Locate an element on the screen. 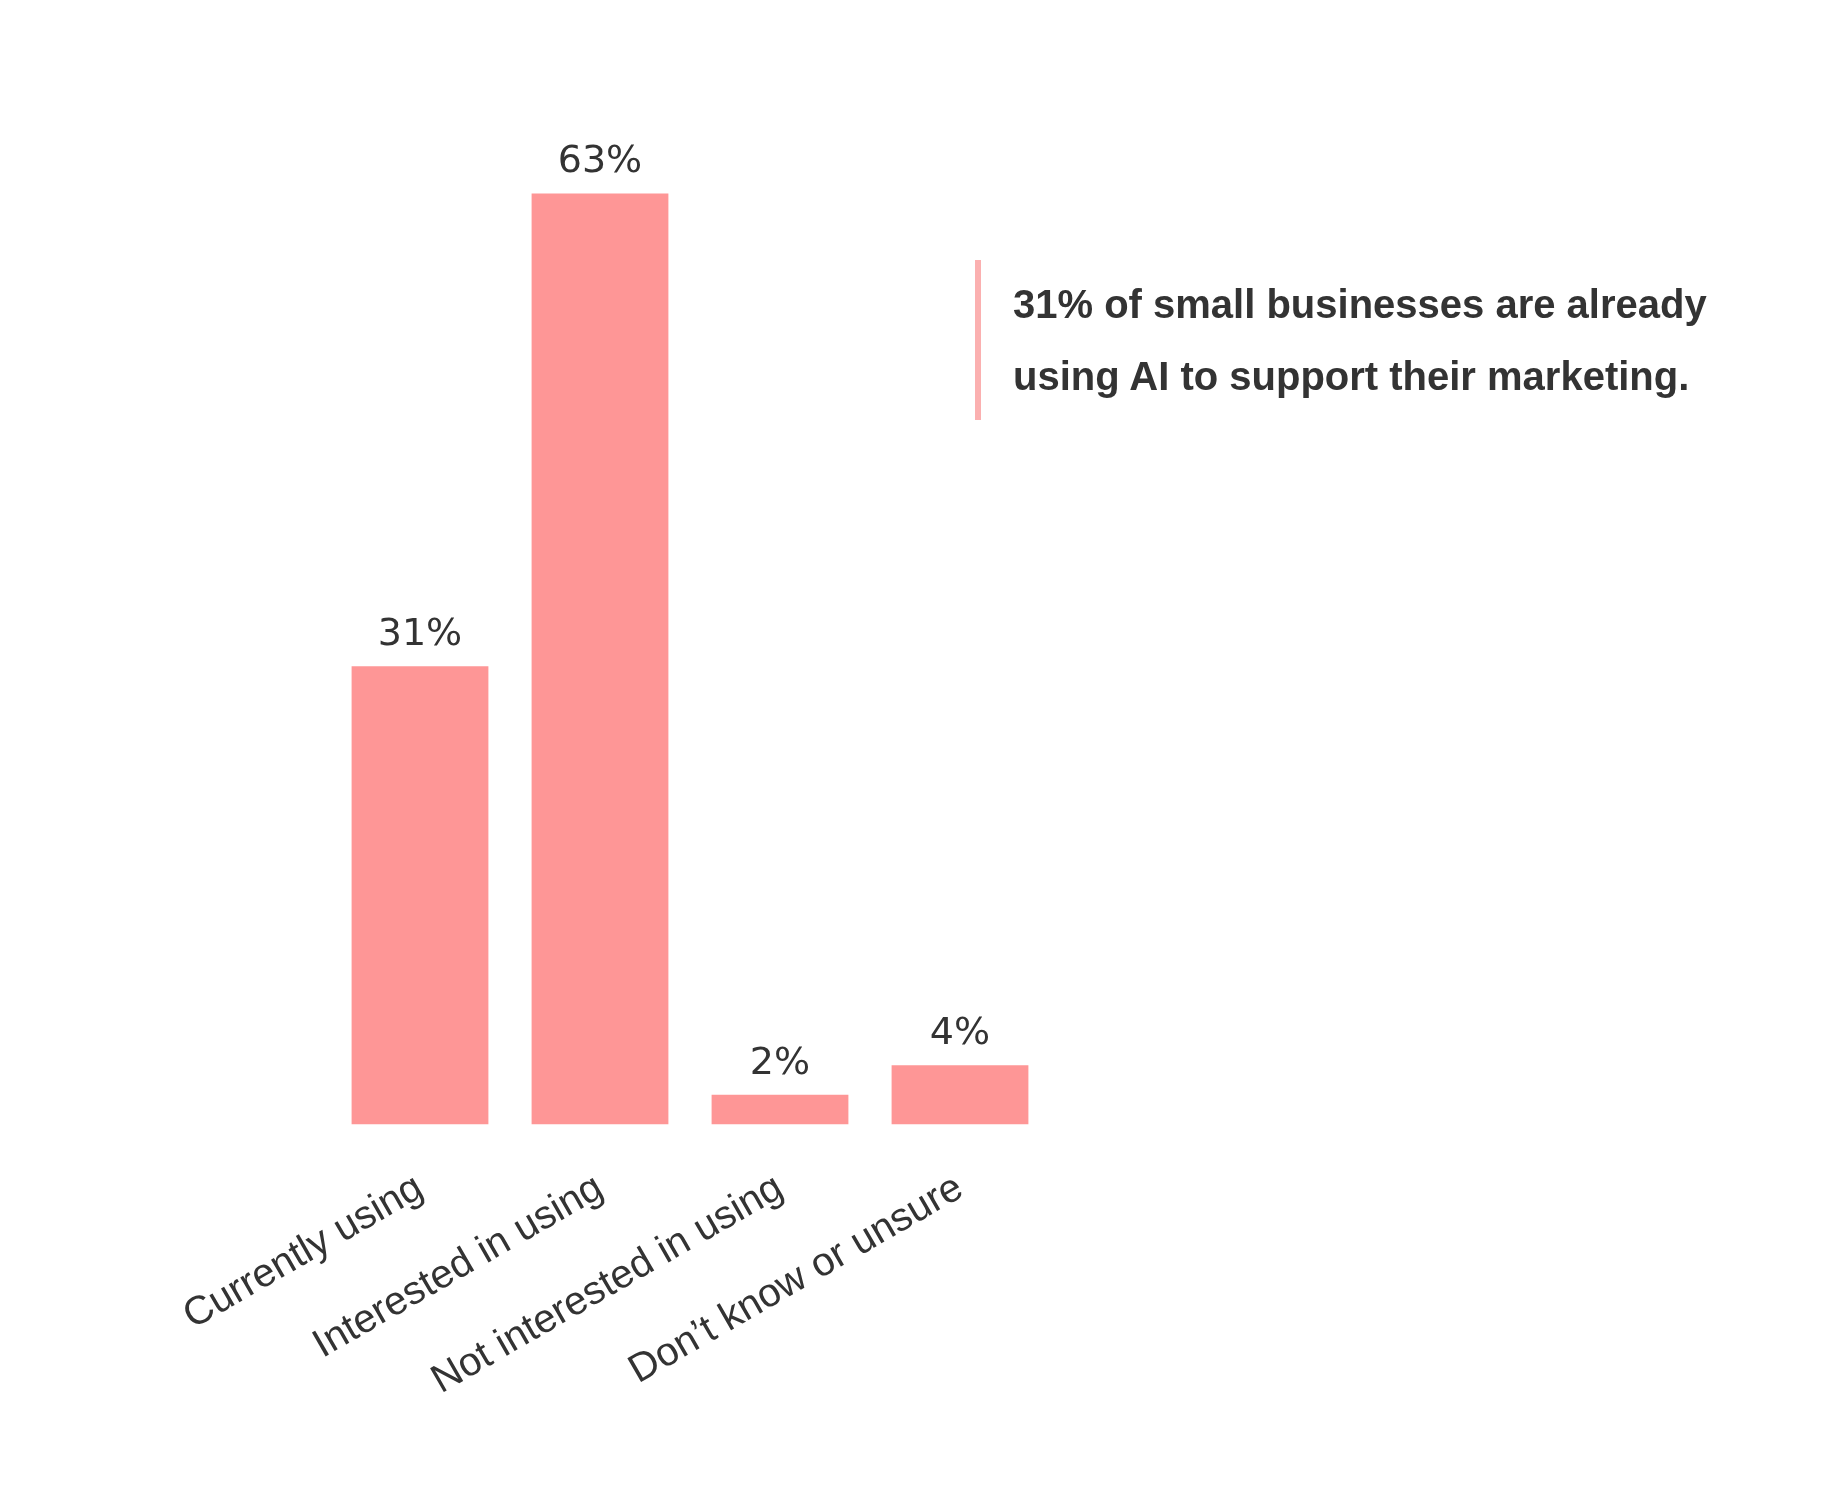 The image size is (1830, 1485). data-label: 2% is located at coordinates (780, 1060).